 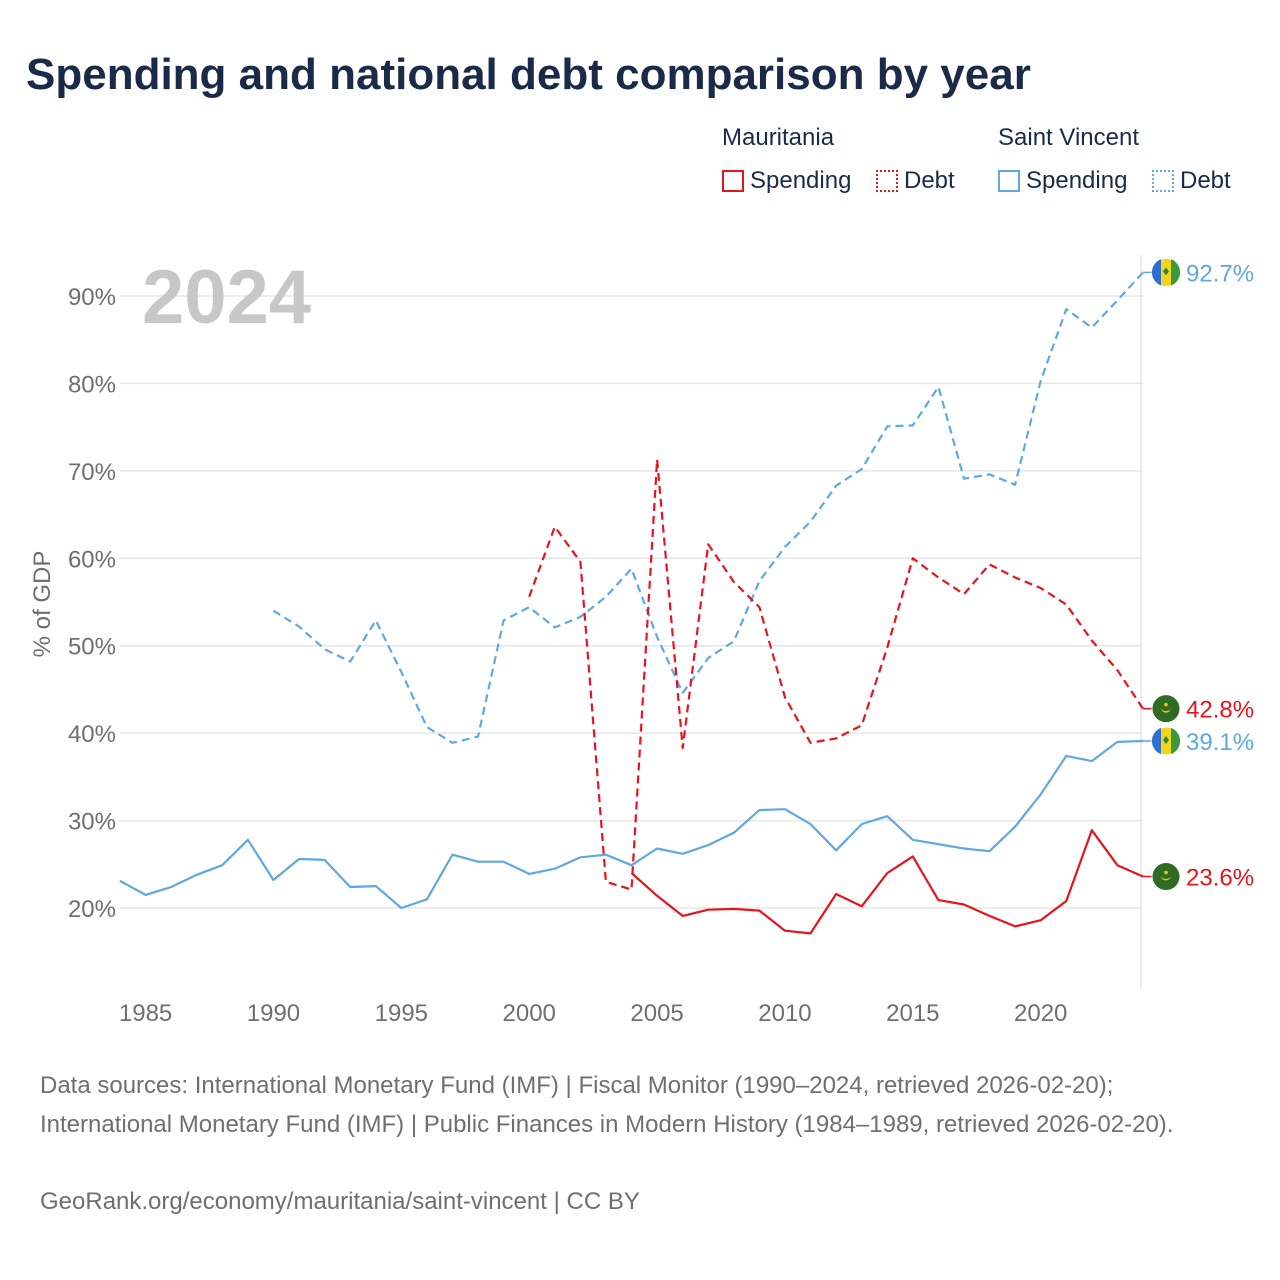 What do you see at coordinates (1040, 1013) in the screenshot?
I see `x-tick-label: 2020` at bounding box center [1040, 1013].